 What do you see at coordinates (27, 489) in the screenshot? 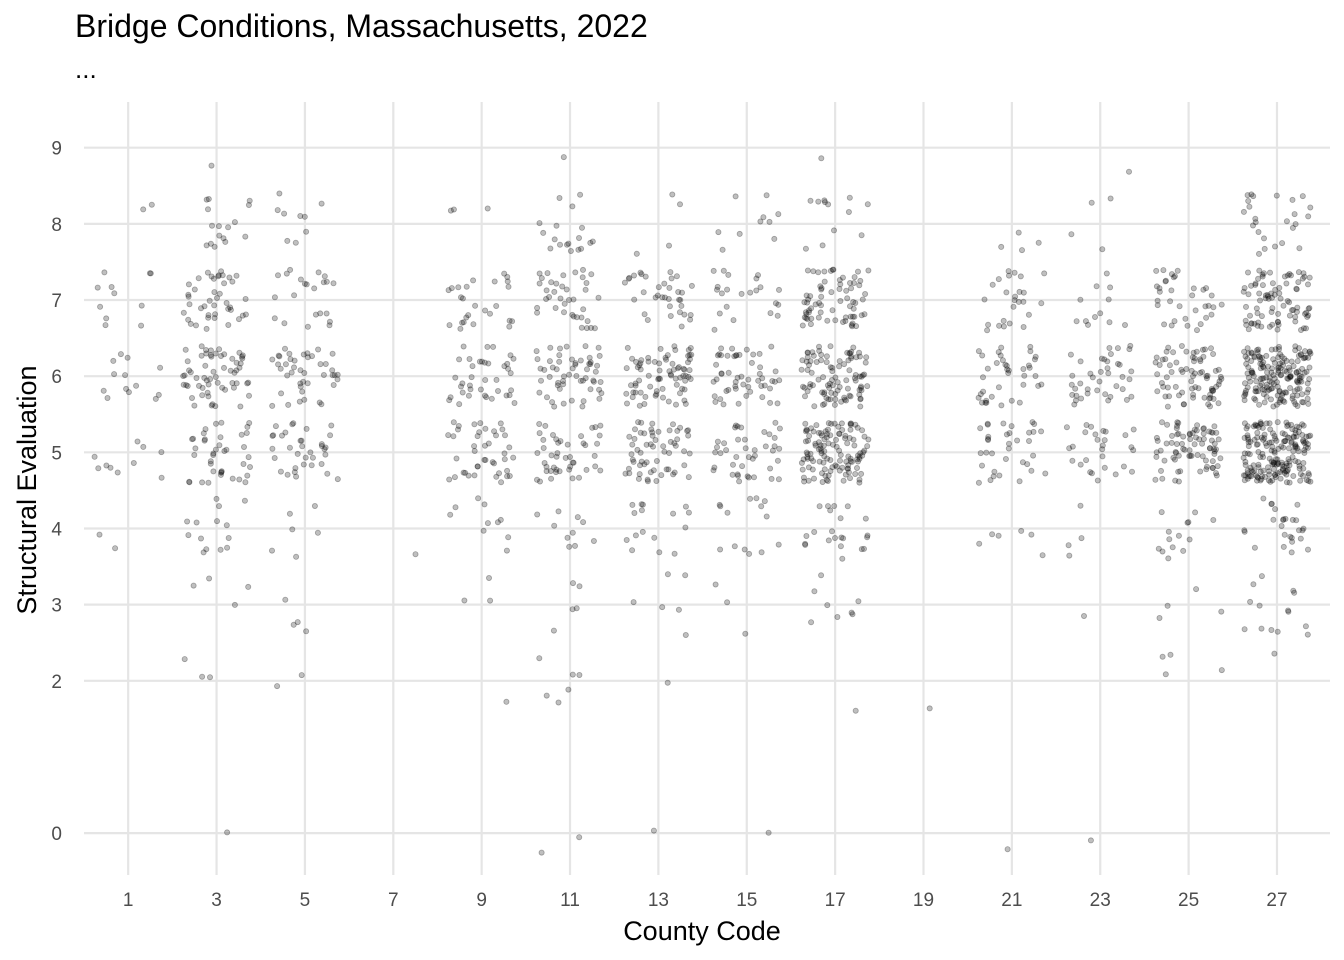
I see `y-axis-title: Structural Evaluation` at bounding box center [27, 489].